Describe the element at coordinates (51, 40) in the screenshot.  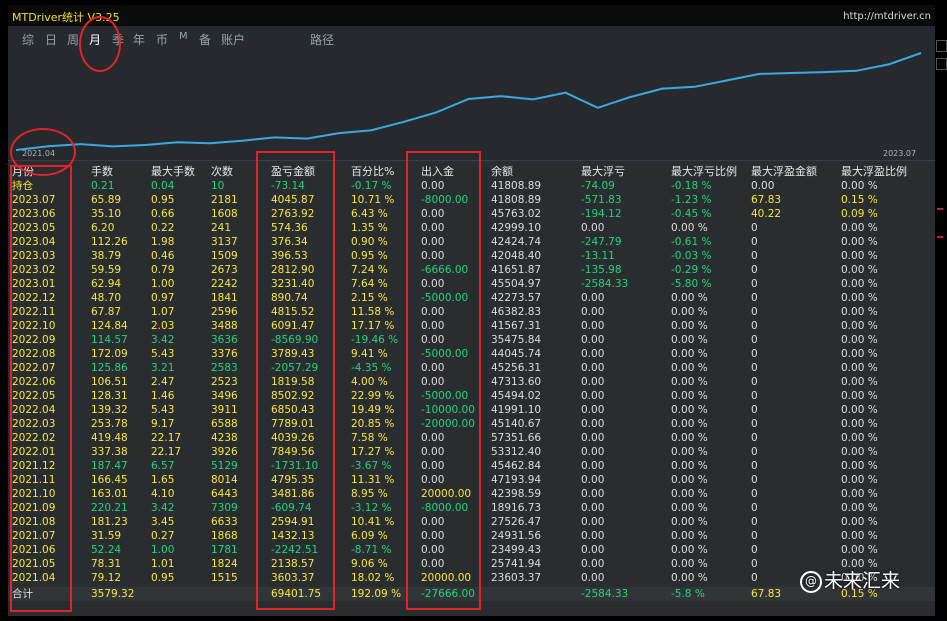
I see `tab-1: 日` at that location.